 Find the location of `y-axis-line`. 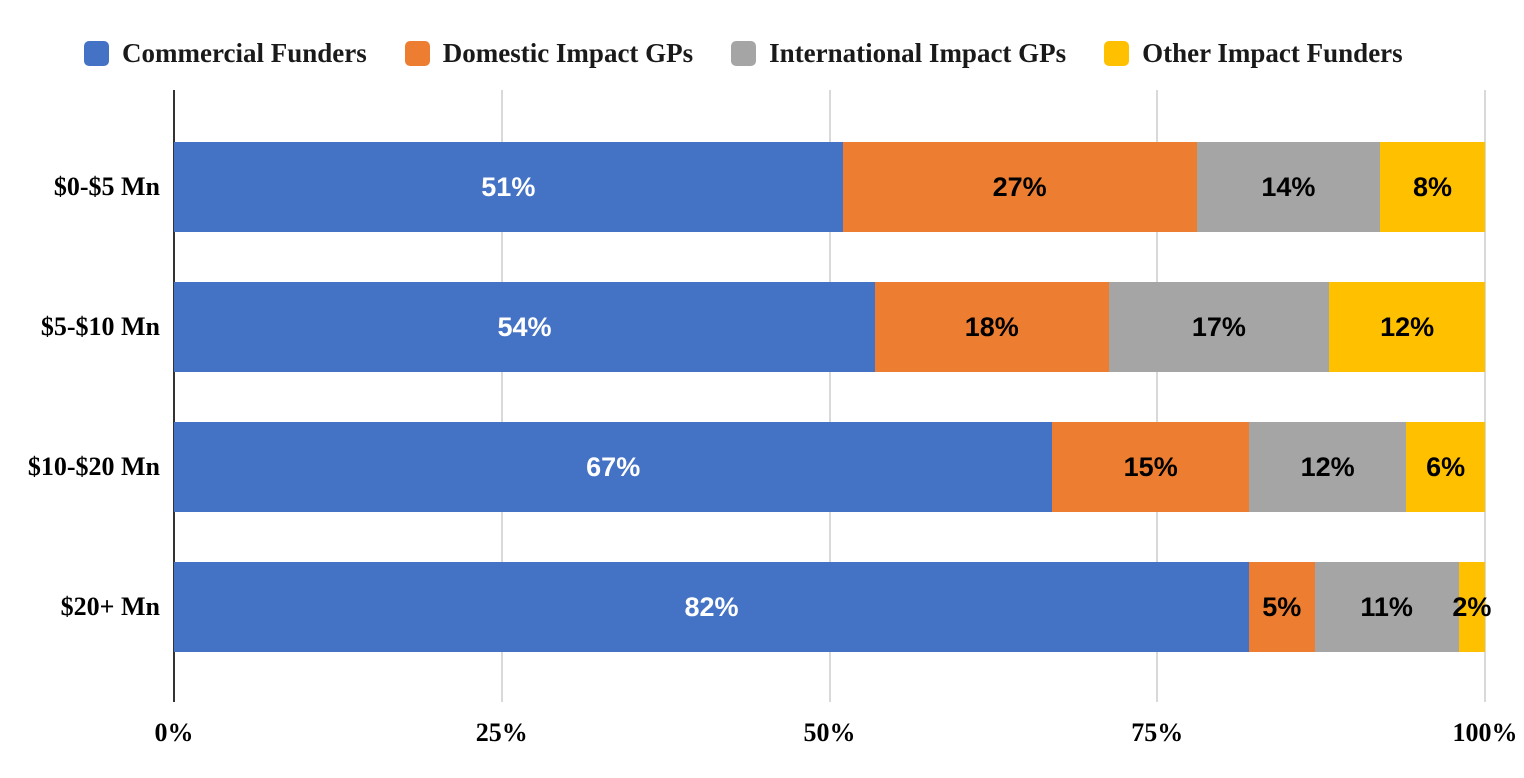

y-axis-line is located at coordinates (174, 396).